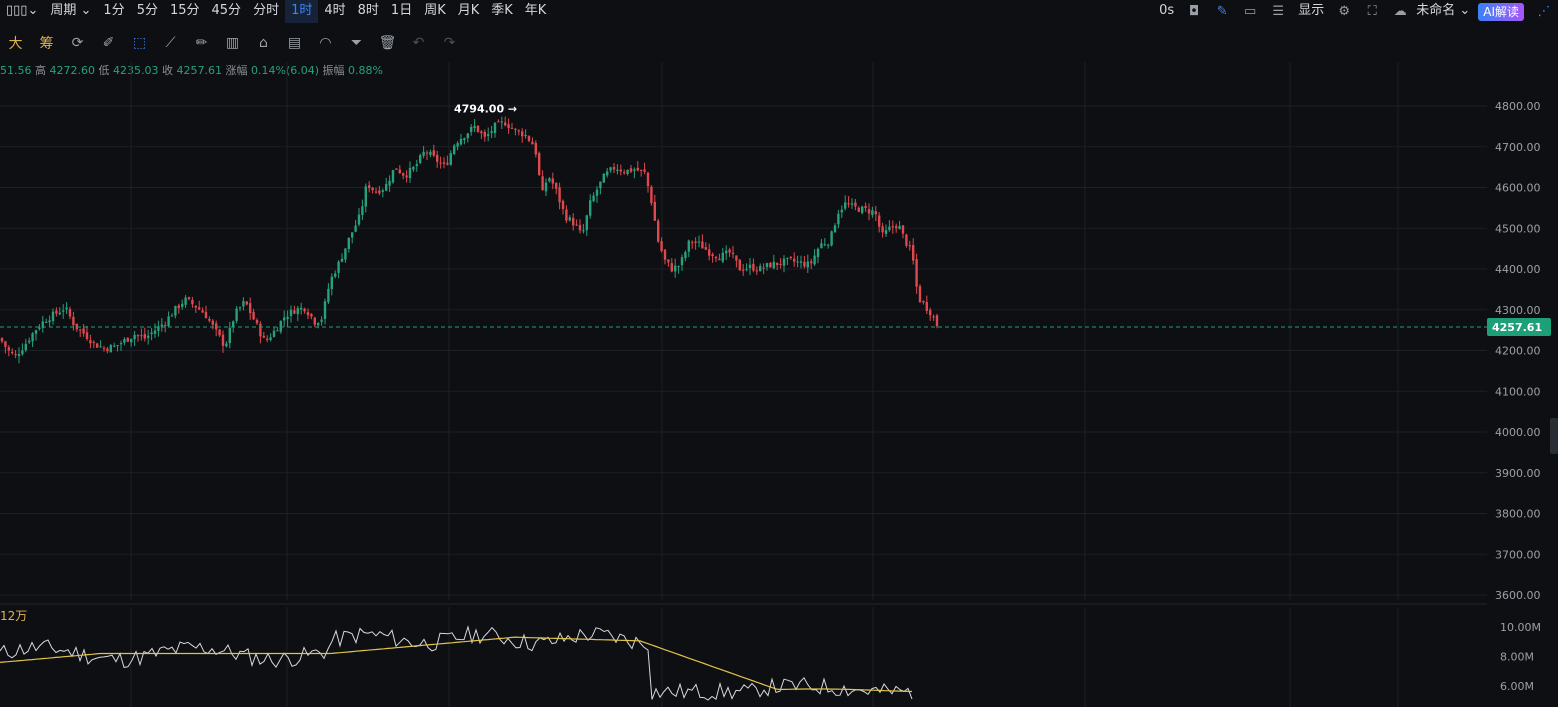 The height and width of the screenshot is (707, 1558). What do you see at coordinates (170, 43) in the screenshot?
I see `ruler-icon: ⟋` at bounding box center [170, 43].